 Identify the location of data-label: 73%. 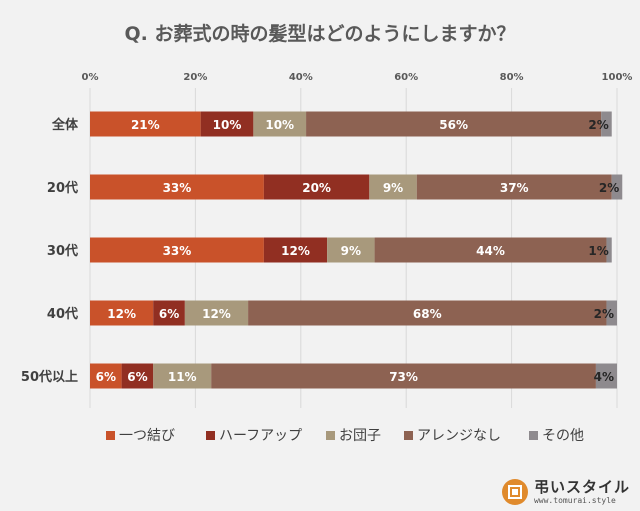
(403, 377).